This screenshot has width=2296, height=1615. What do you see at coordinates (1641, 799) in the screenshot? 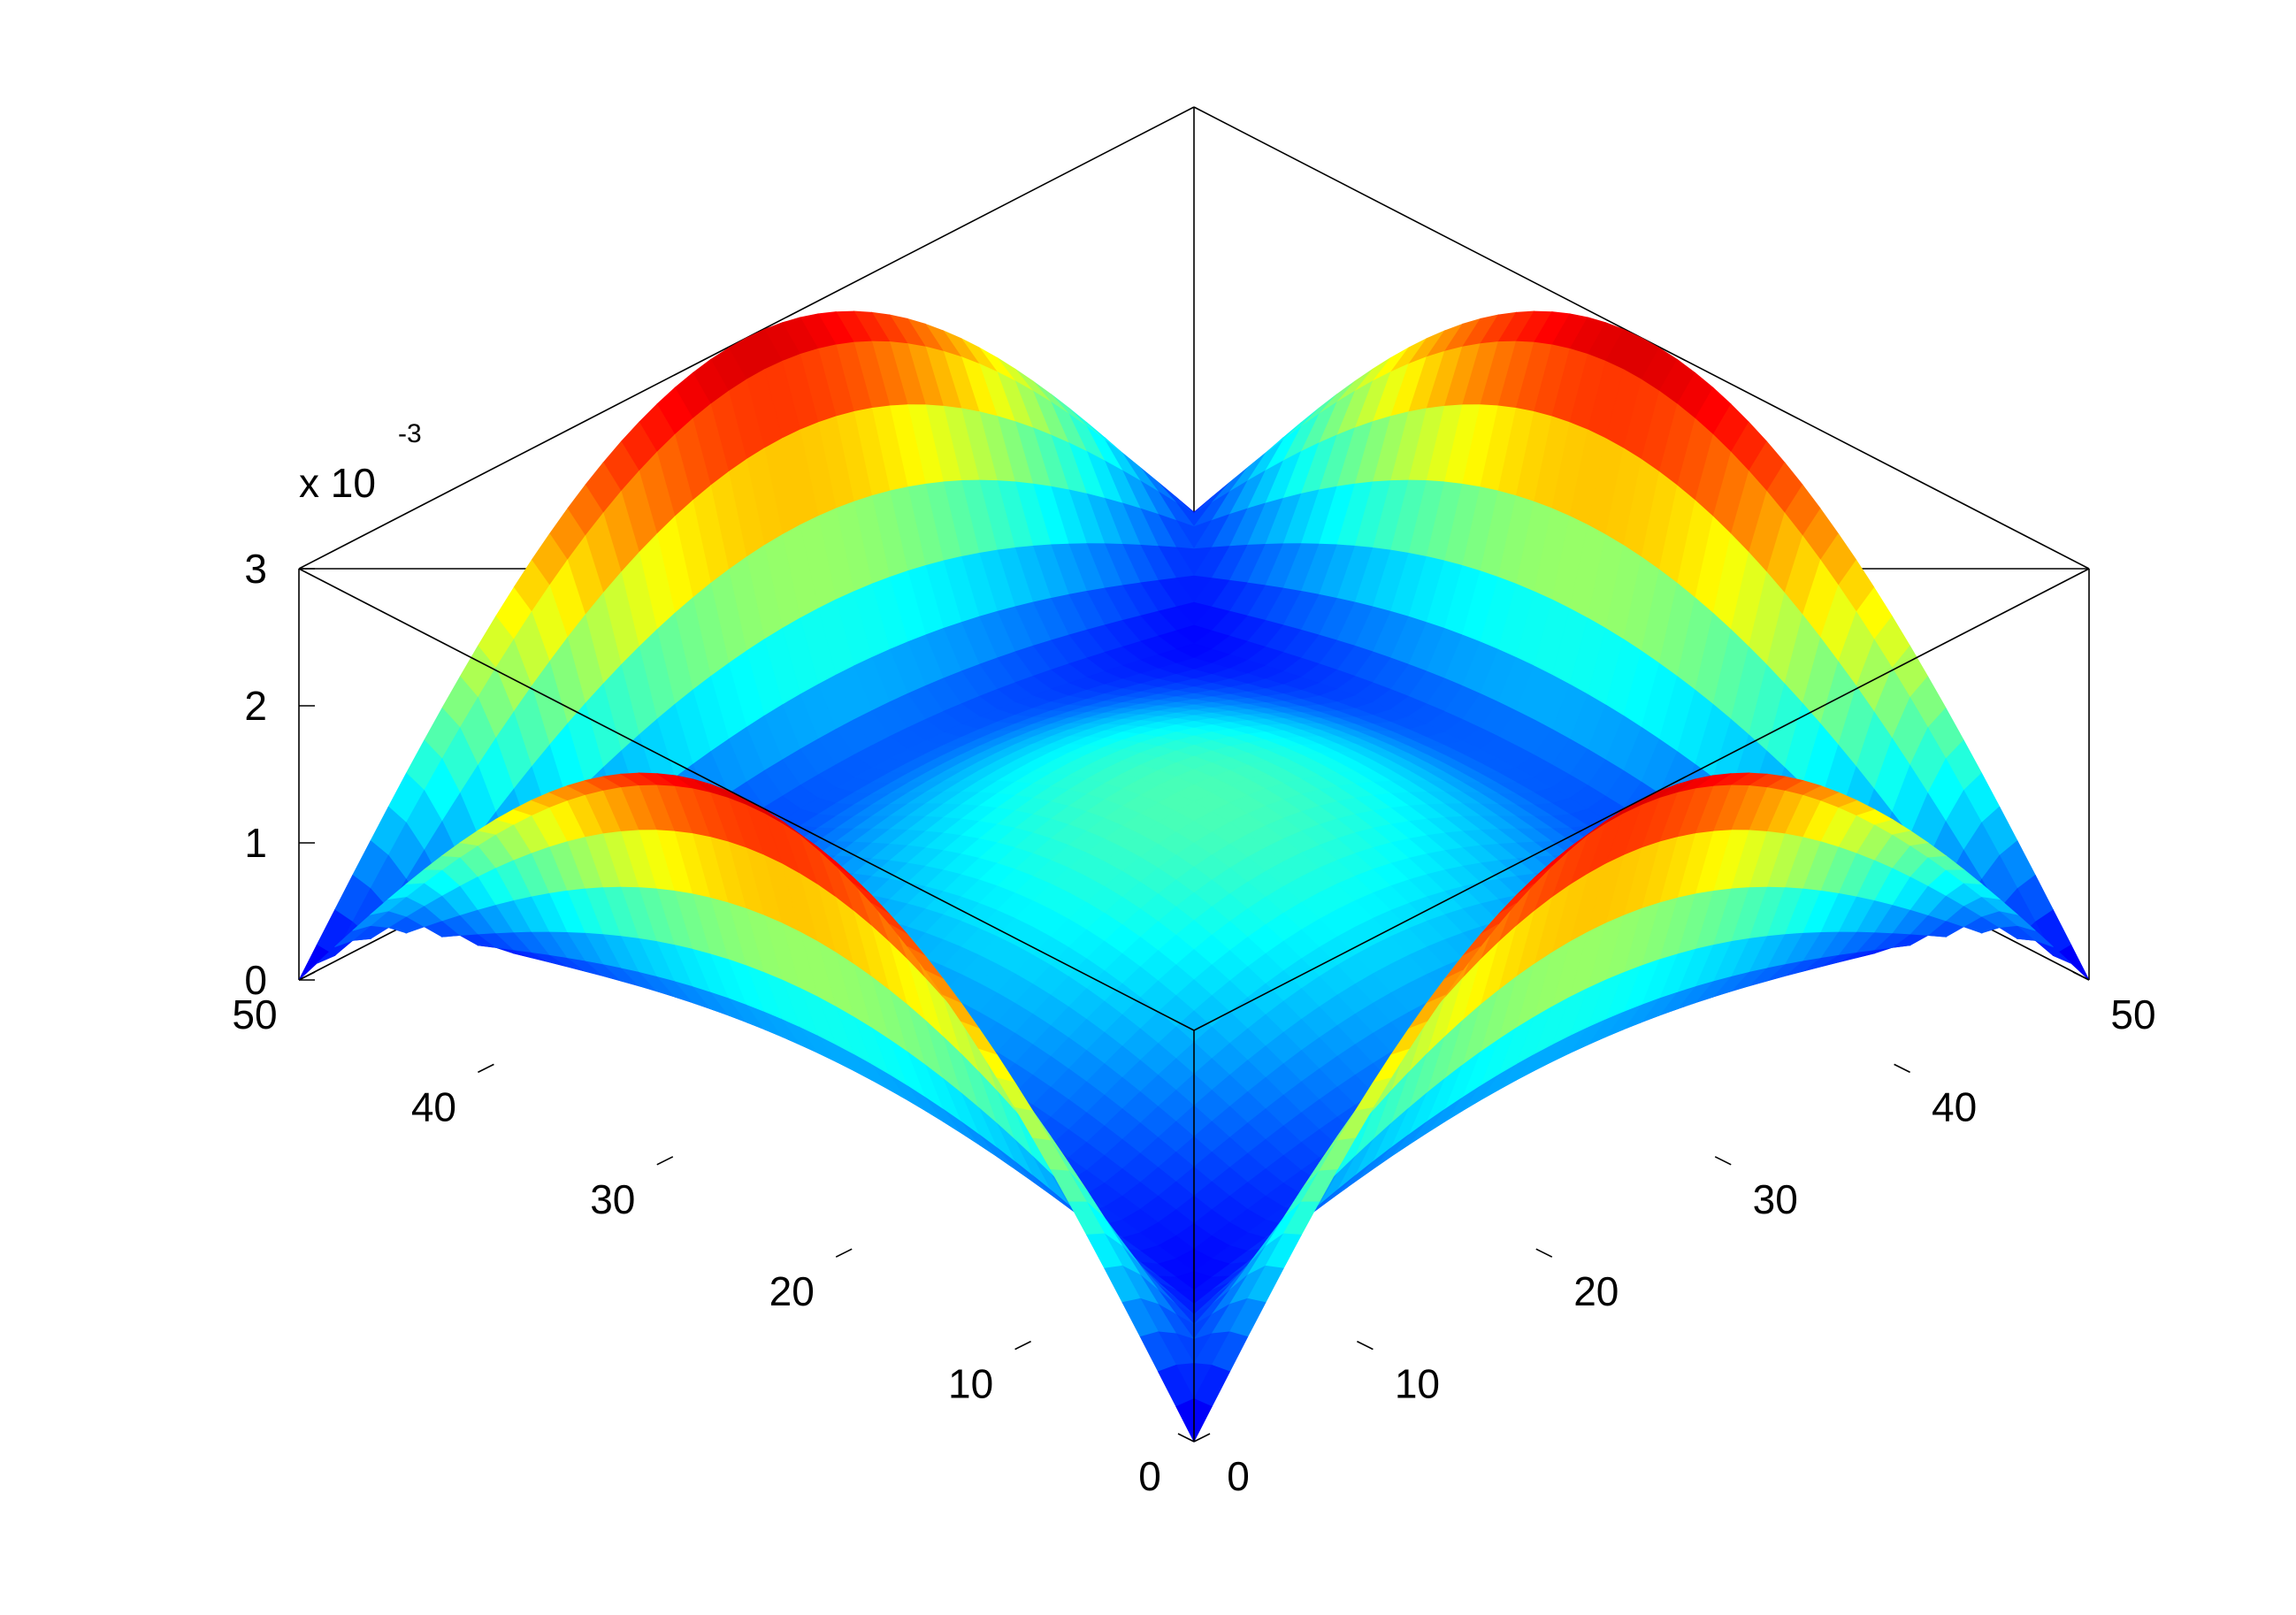
I see `box-edge-front-top-right` at bounding box center [1641, 799].